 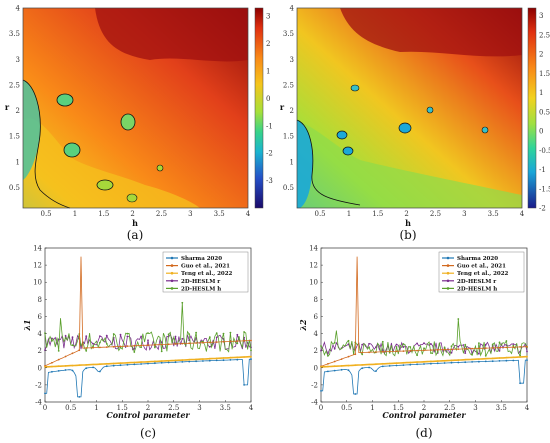 I want to click on legend-entry: Sharma 2020, so click(x=477, y=259).